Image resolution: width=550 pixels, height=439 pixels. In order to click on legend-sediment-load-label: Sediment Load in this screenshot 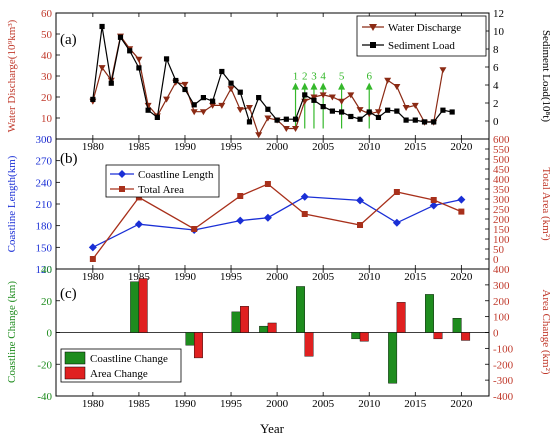, I will do `click(421, 46)`.